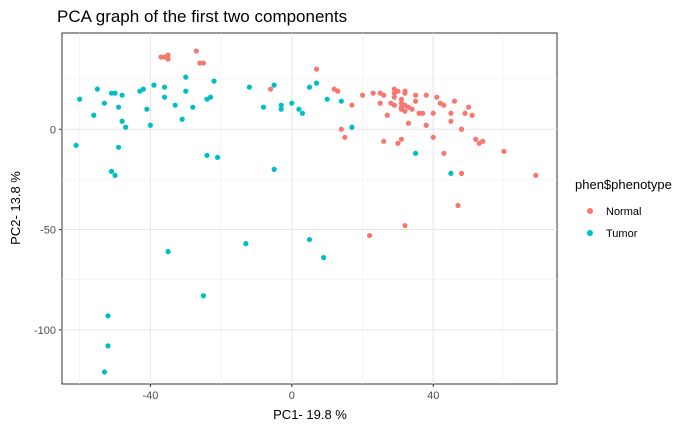 The width and height of the screenshot is (700, 432). Describe the element at coordinates (590, 233) in the screenshot. I see `legend-marker-tumor` at that location.